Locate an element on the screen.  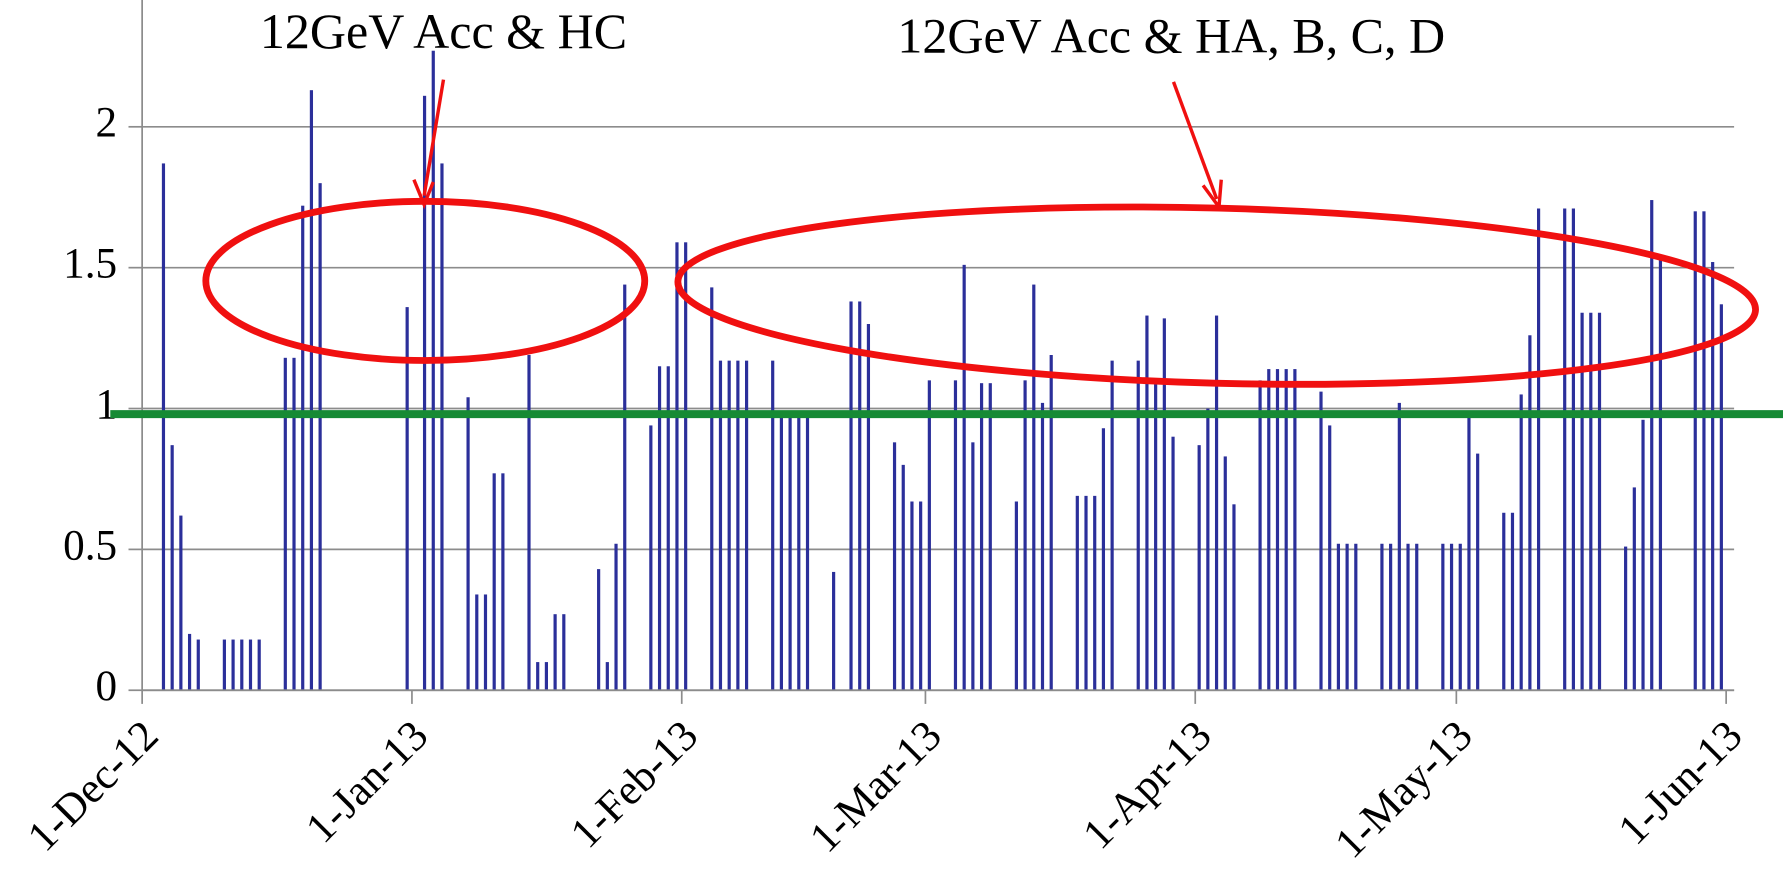
y-tick-label: 1.5 is located at coordinates (90, 264).